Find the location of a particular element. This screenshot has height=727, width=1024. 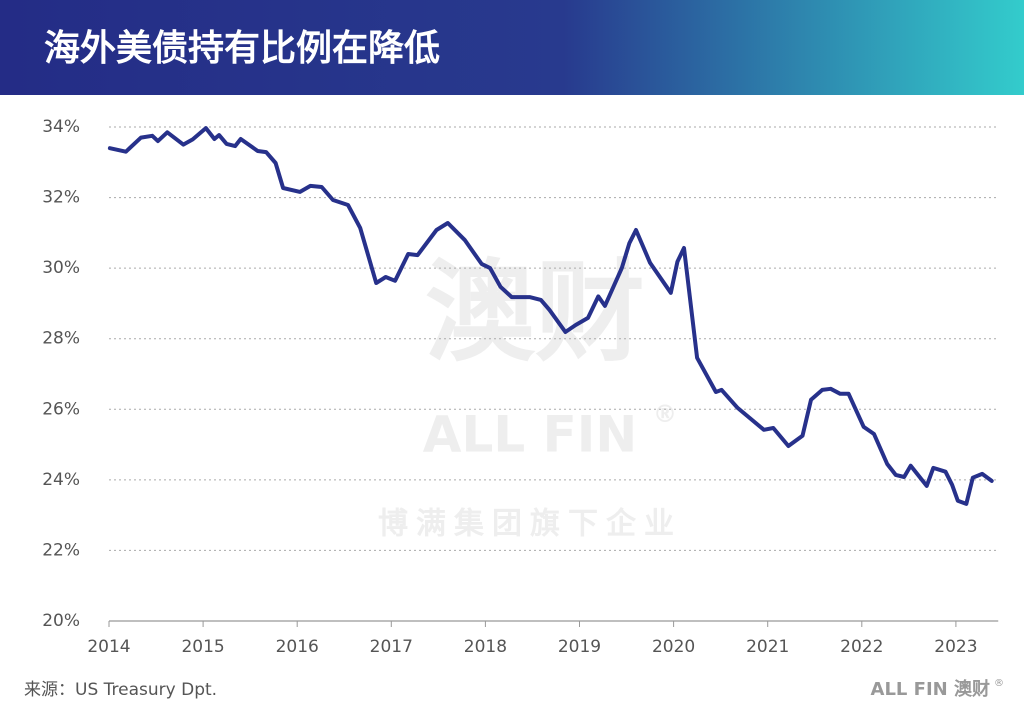

watermark: 博满集团旗下企业 is located at coordinates (530, 524).